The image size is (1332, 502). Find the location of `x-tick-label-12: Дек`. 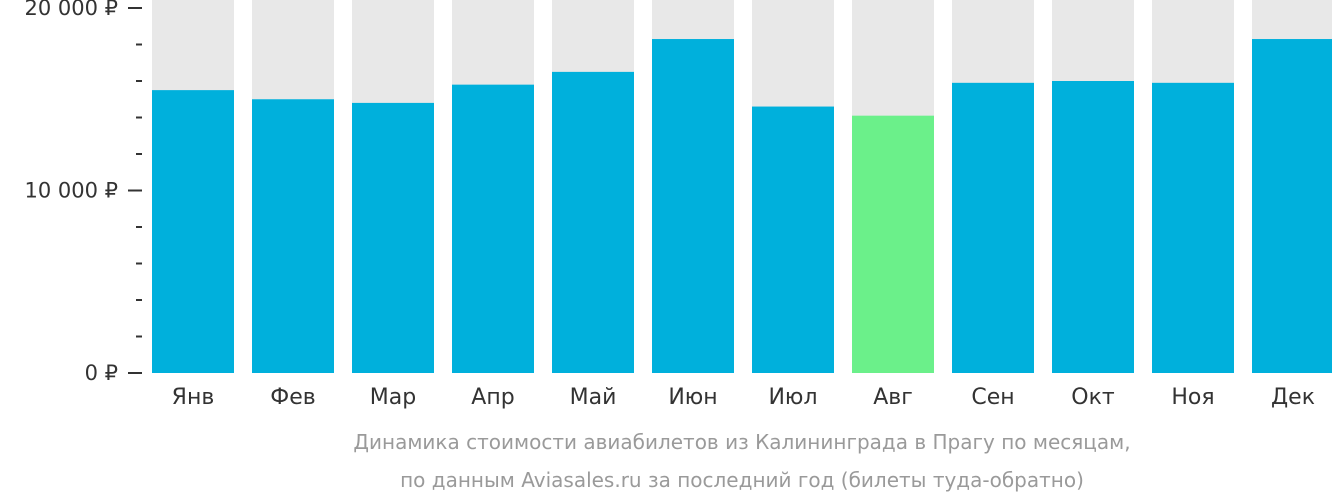

x-tick-label-12: Дек is located at coordinates (1293, 397).